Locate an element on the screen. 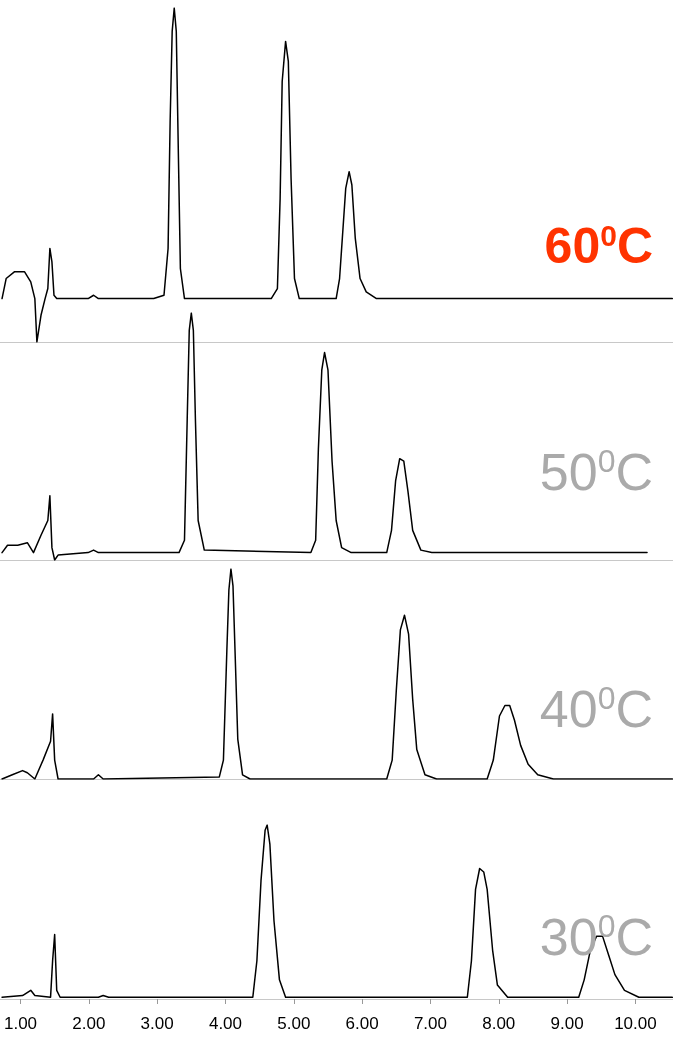 This screenshot has width=673, height=1053. x-tick-label: 5.00 is located at coordinates (294, 1023).